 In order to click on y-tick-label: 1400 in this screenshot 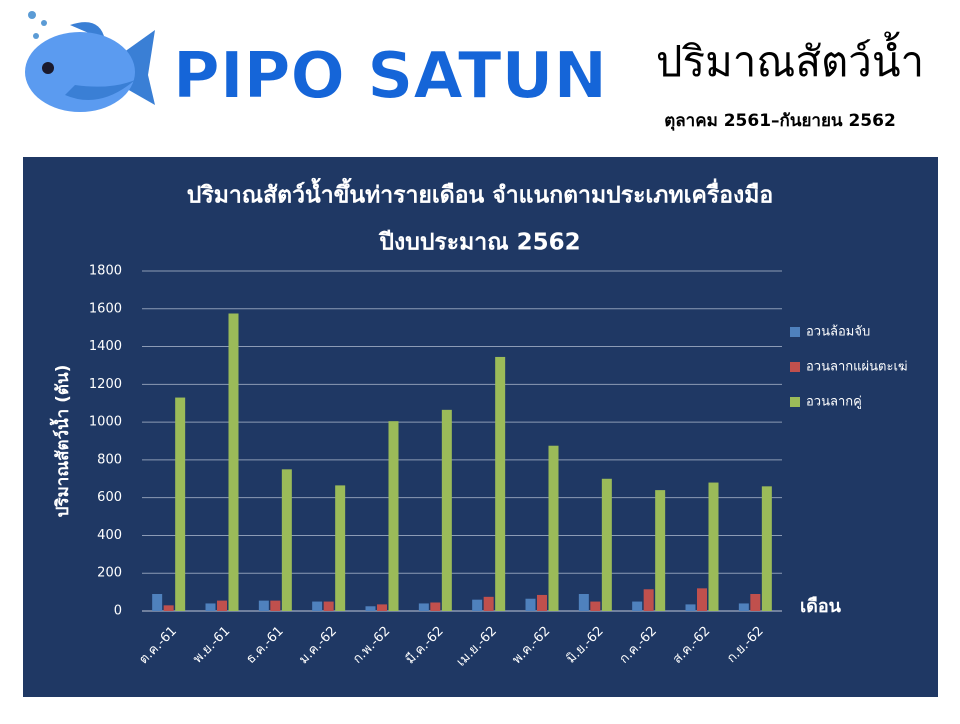, I will do `click(105, 346)`.